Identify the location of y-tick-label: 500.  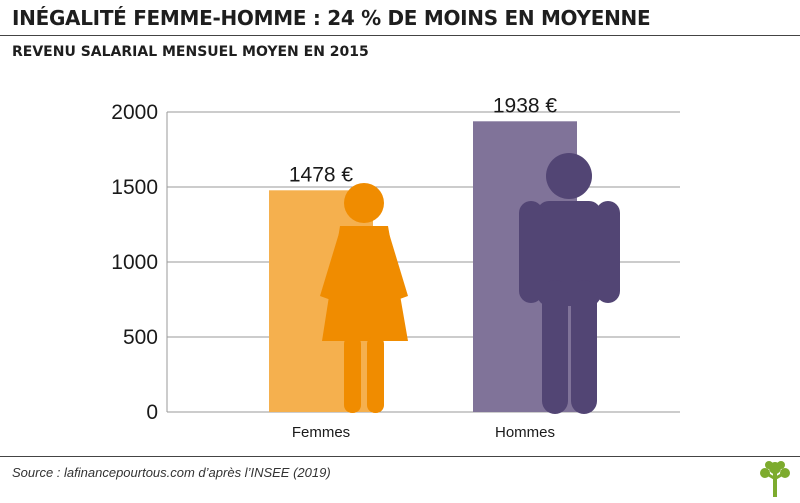
(140, 337).